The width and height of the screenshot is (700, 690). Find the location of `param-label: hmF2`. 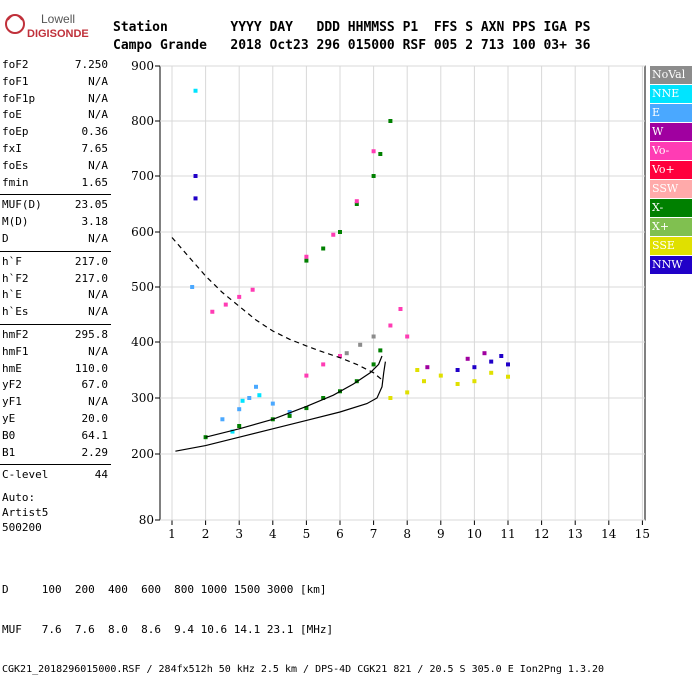

param-label: hmF2 is located at coordinates (15, 334).